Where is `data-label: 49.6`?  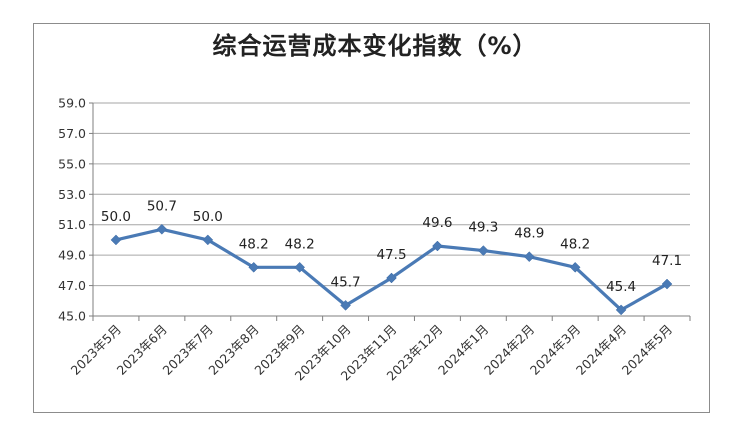 data-label: 49.6 is located at coordinates (437, 223).